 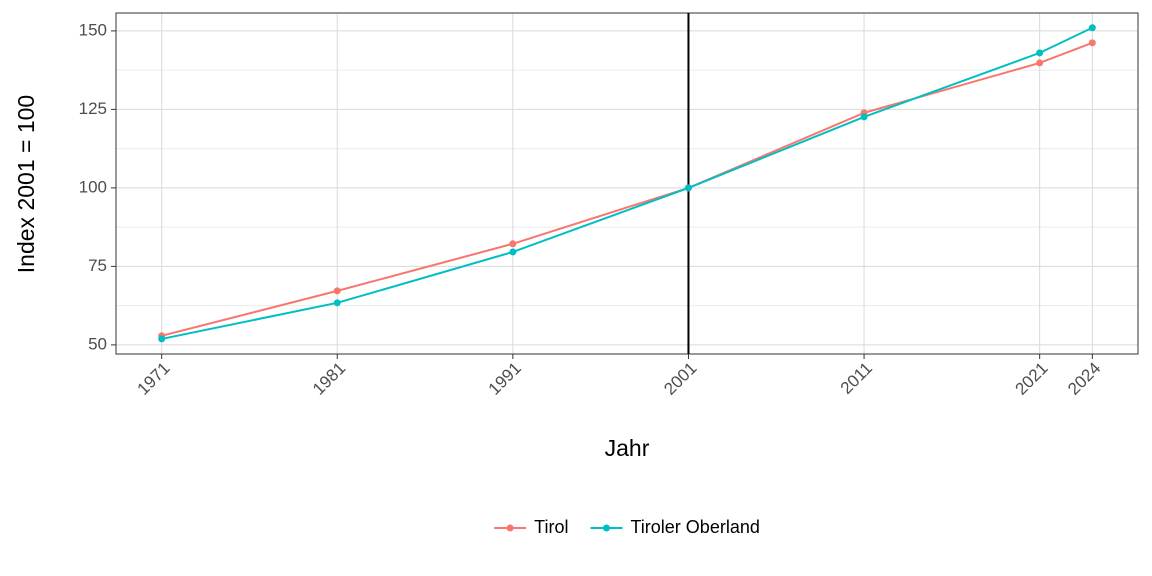 I want to click on legend-label: Tirol, so click(x=551, y=527).